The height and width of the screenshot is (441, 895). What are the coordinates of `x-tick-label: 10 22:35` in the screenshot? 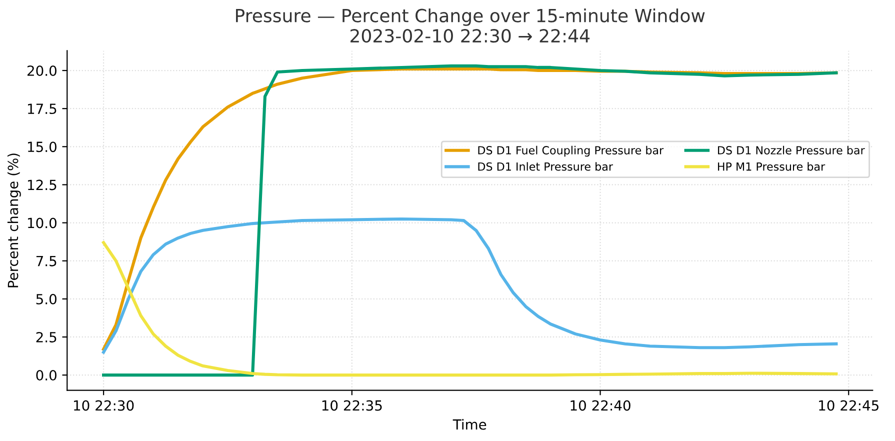 It's located at (352, 405).